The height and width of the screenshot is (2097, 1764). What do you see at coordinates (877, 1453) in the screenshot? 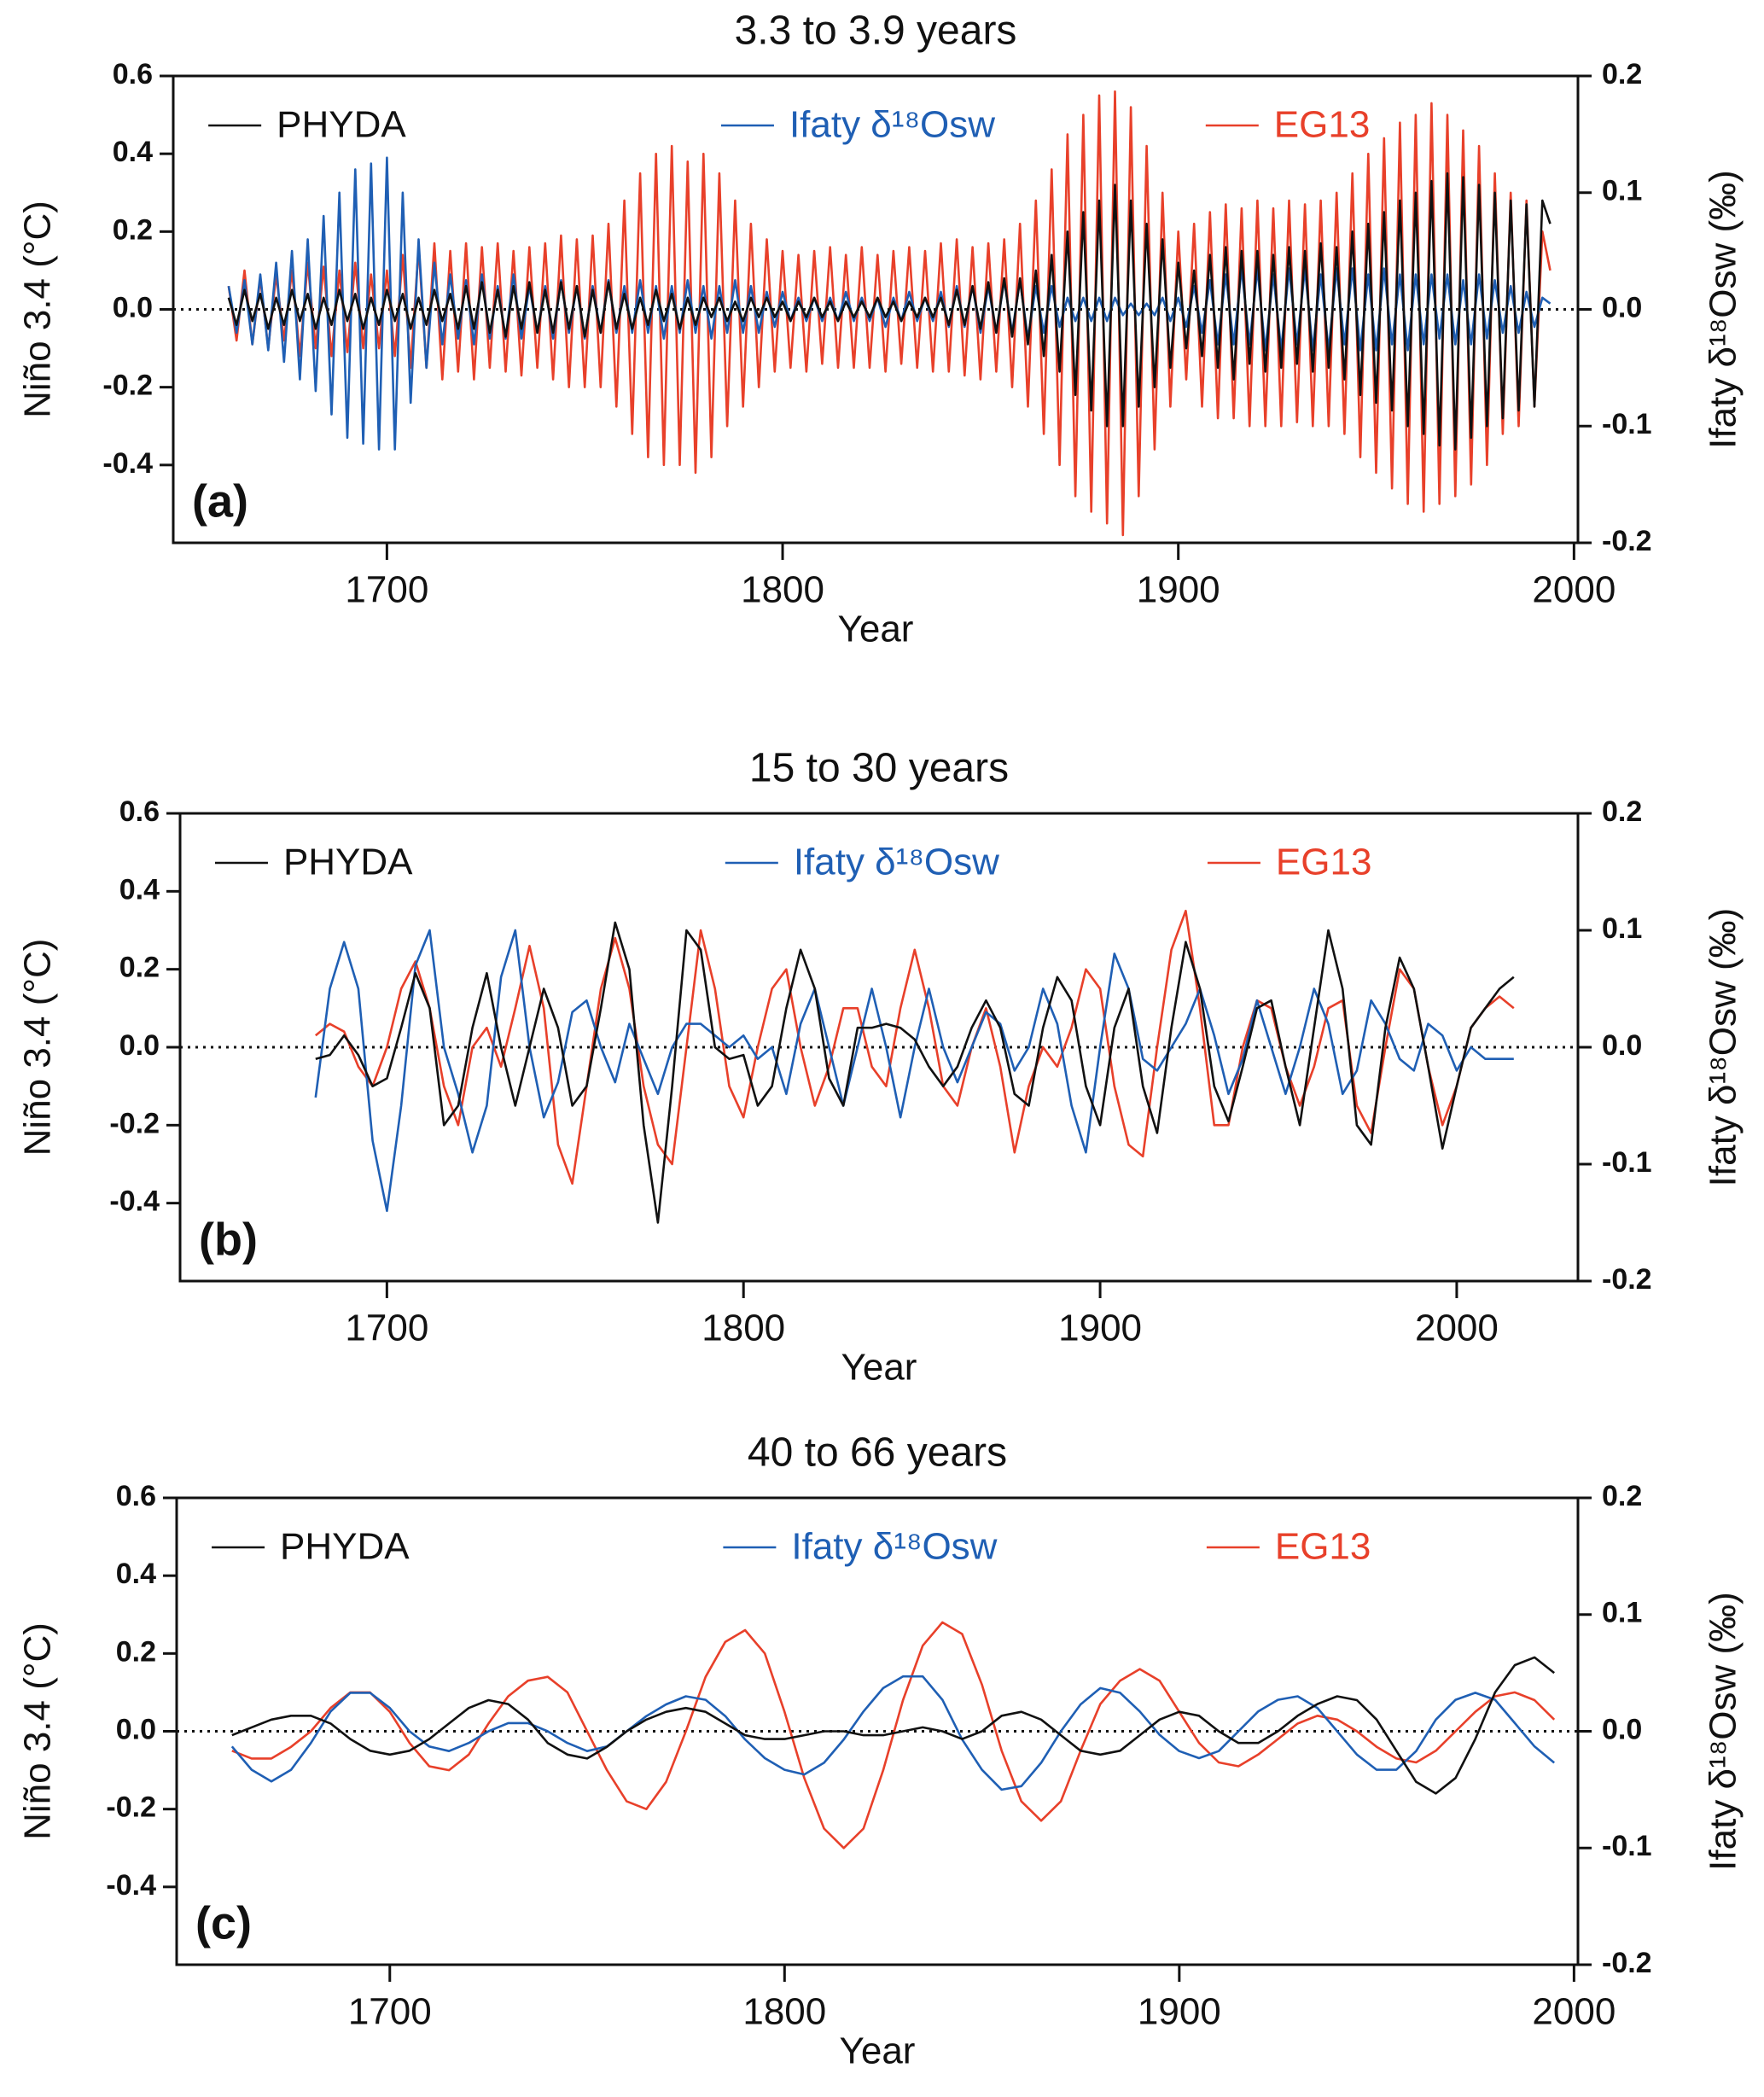
I see `panel-title: 40 to 66 years` at bounding box center [877, 1453].